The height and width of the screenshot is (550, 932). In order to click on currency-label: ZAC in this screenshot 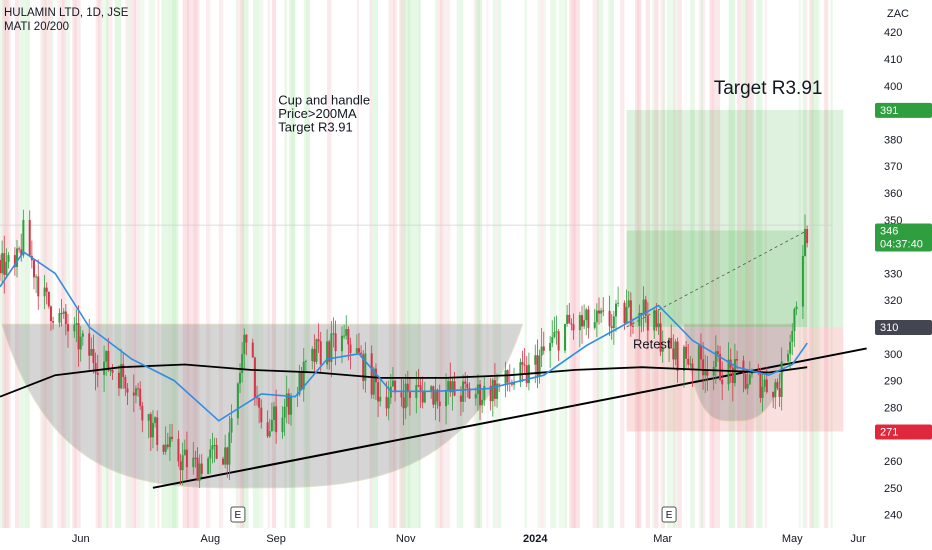, I will do `click(898, 14)`.